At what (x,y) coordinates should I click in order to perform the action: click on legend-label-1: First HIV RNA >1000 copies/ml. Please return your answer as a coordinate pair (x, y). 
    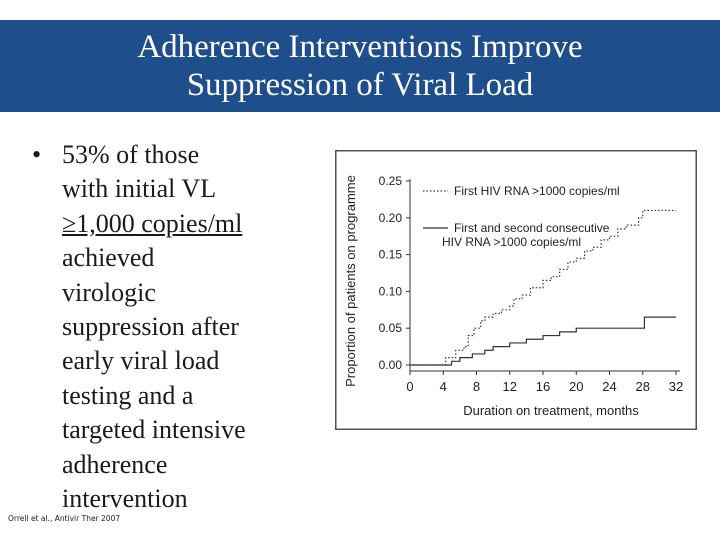
    Looking at the image, I should click on (537, 191).